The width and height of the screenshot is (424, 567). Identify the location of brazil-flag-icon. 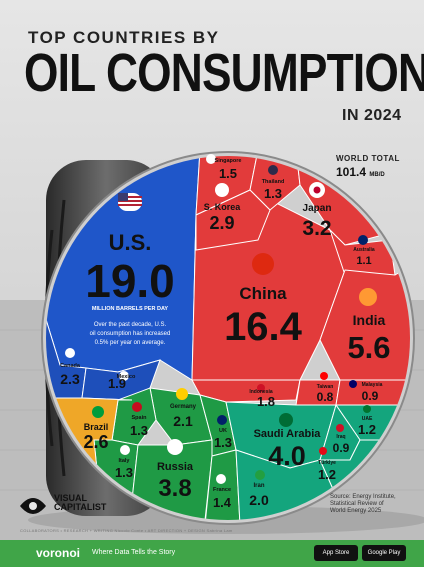
(98, 412).